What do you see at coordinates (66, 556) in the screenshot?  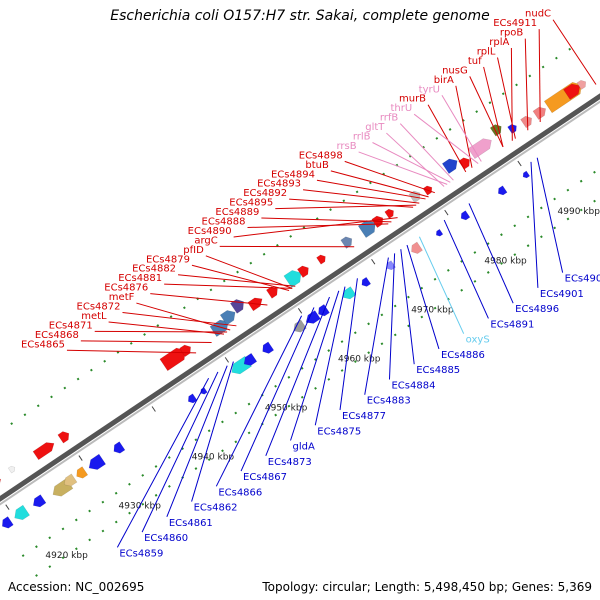 I see `tick-label: 4920 kbp` at bounding box center [66, 556].